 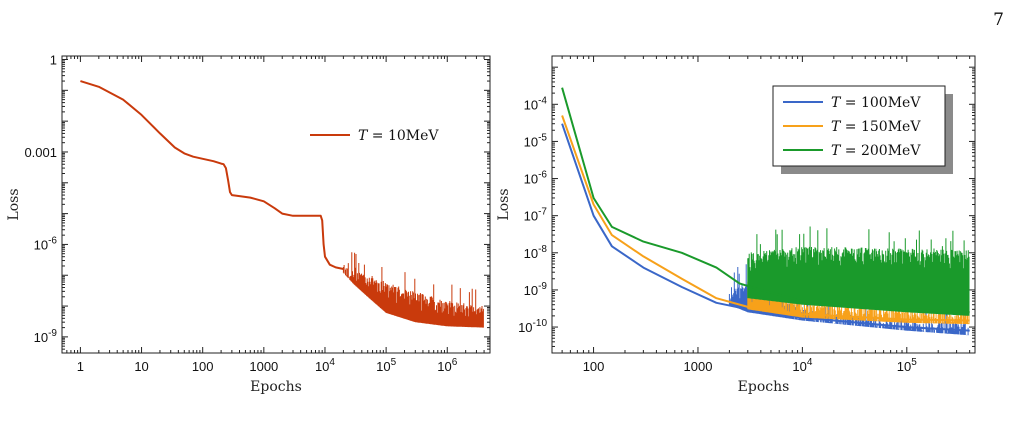 What do you see at coordinates (53, 60) in the screenshot?
I see `y-tick-label: 1` at bounding box center [53, 60].